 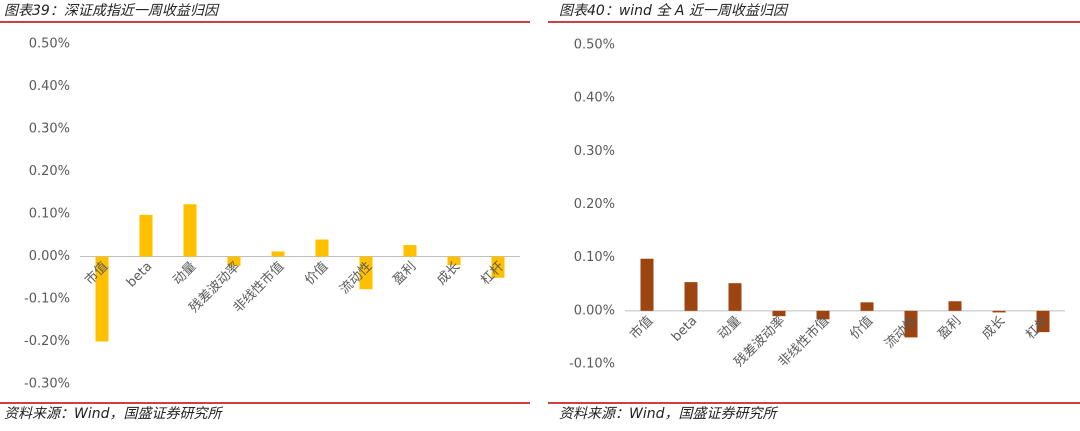 I want to click on x-tick-label: 成长, so click(x=993, y=328).